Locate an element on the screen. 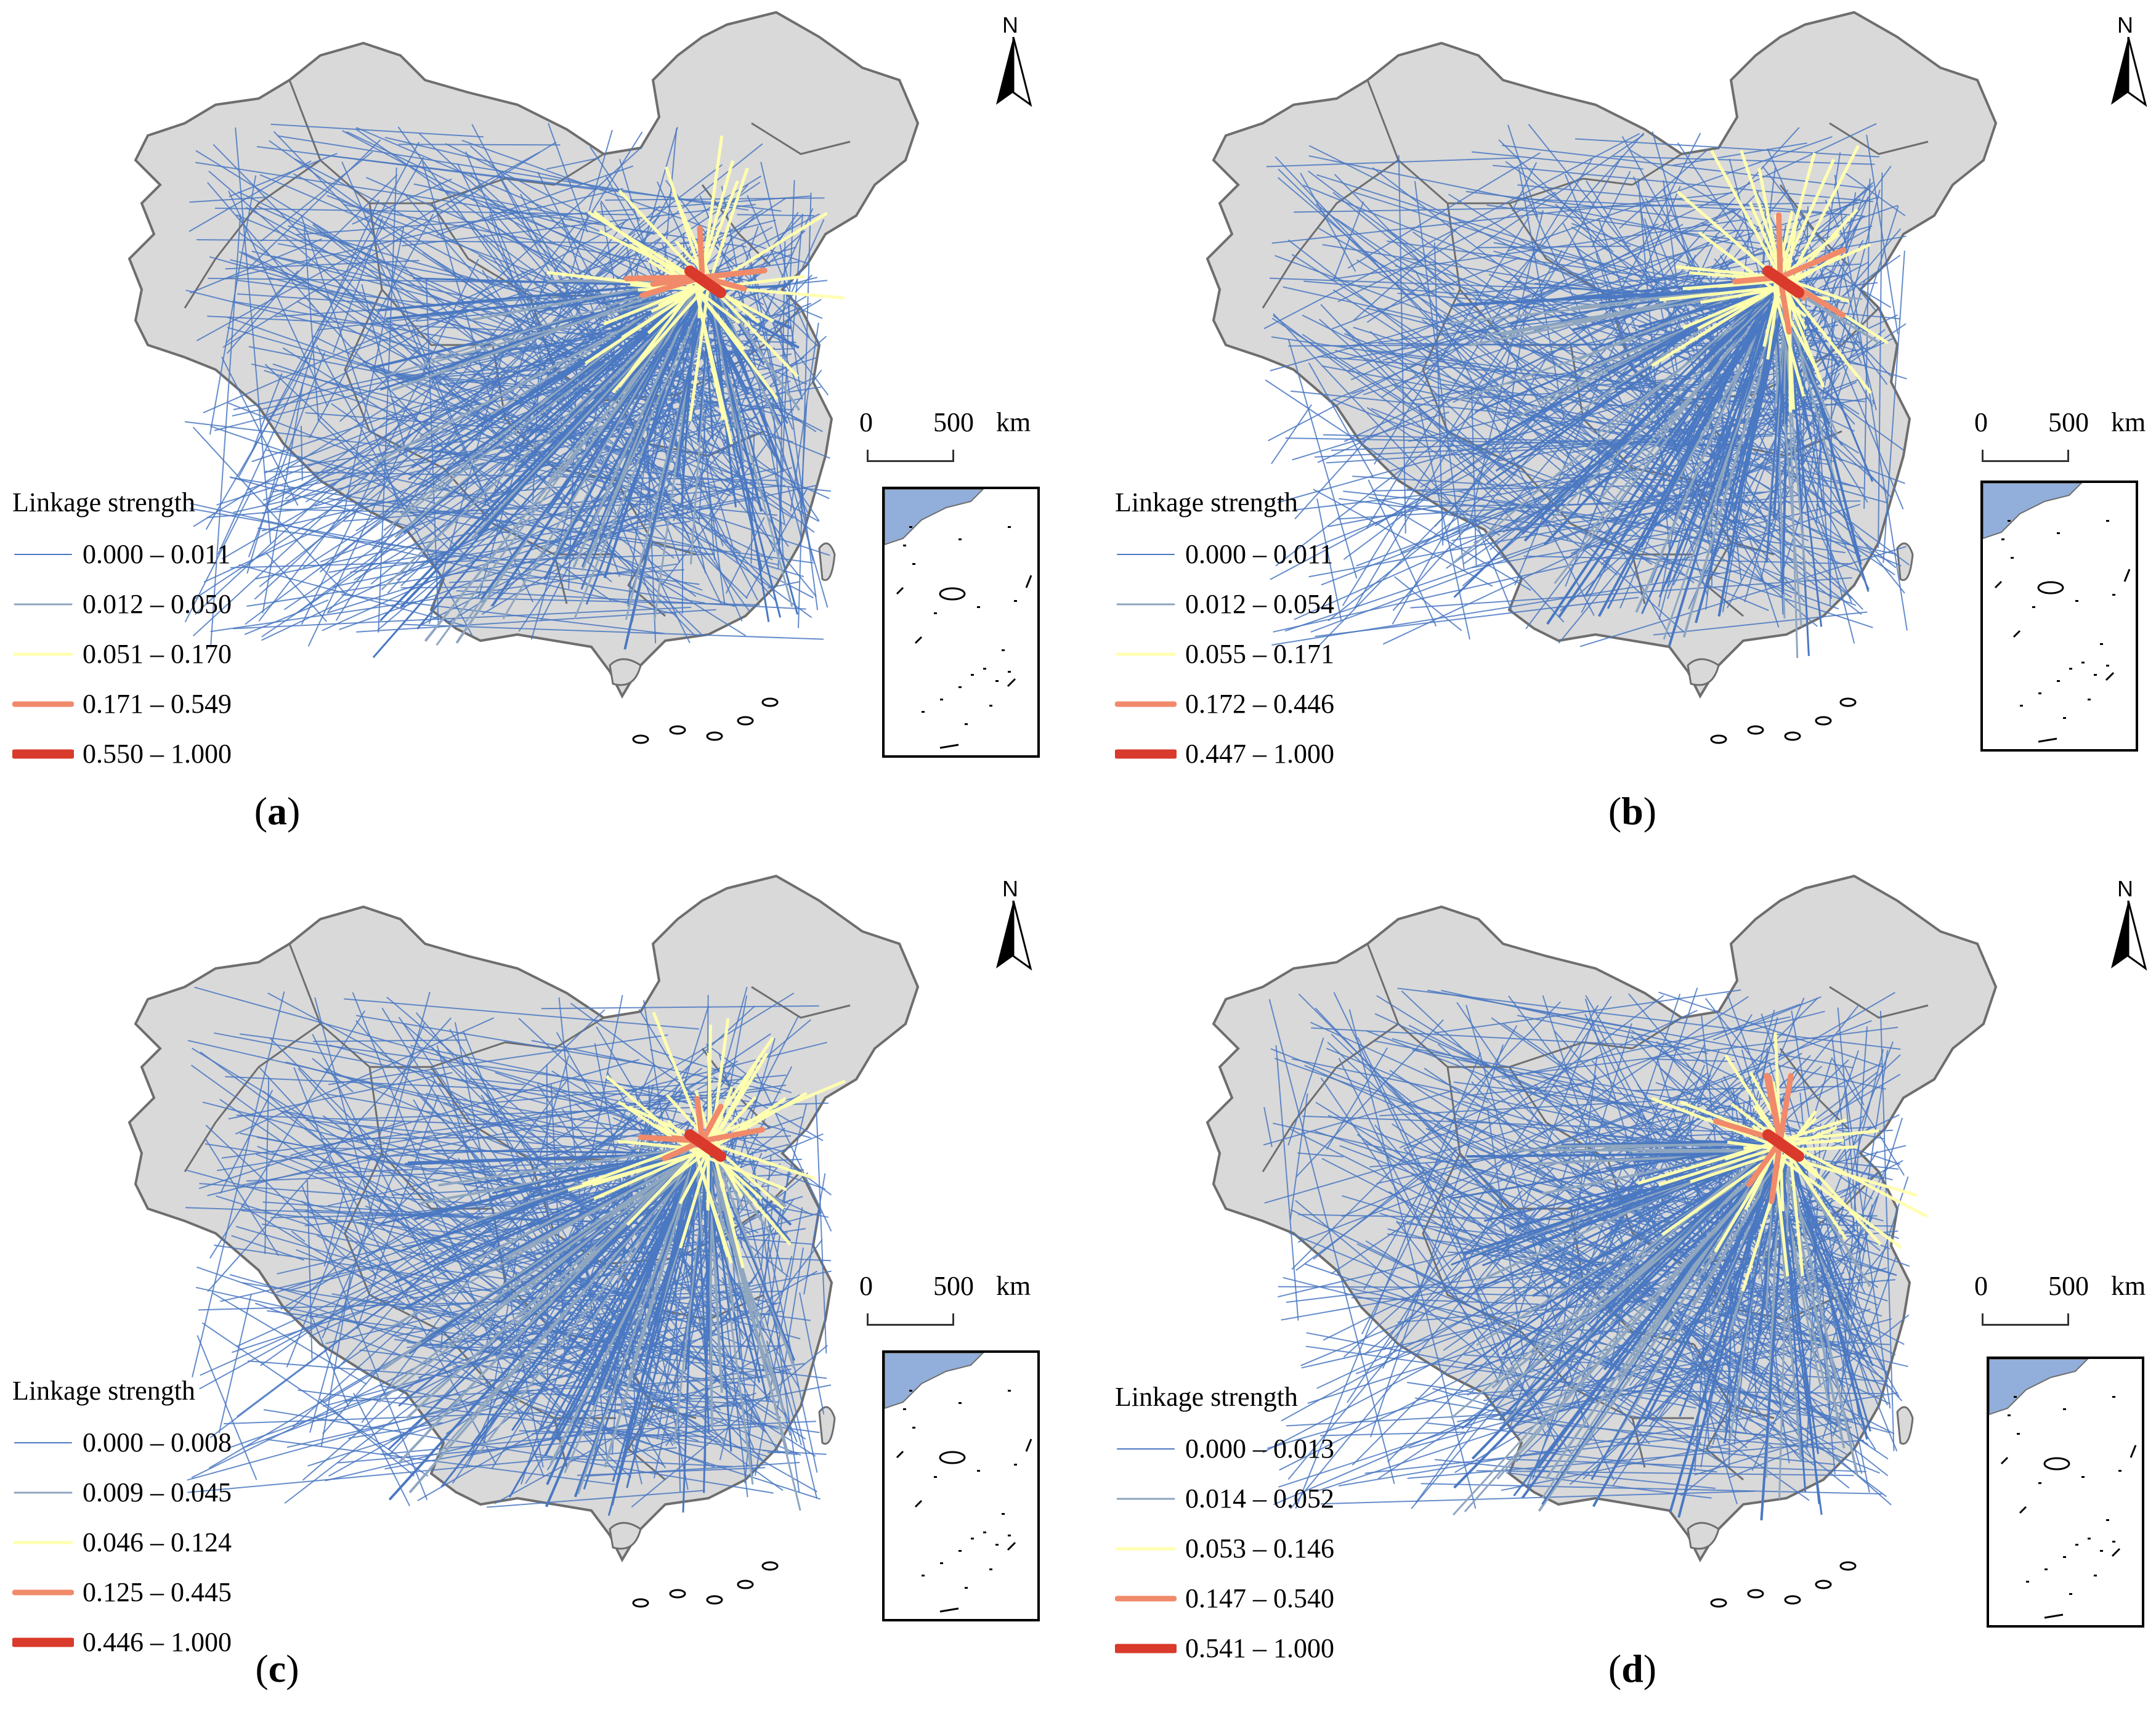 This screenshot has height=1728, width=2156. legend-item: 0.051 – 0.170 is located at coordinates (147, 654).